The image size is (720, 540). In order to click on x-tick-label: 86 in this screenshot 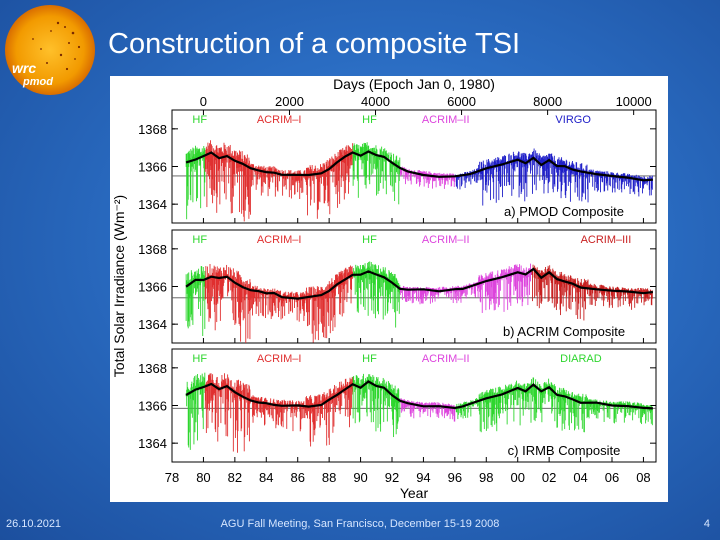, I will do `click(297, 477)`.